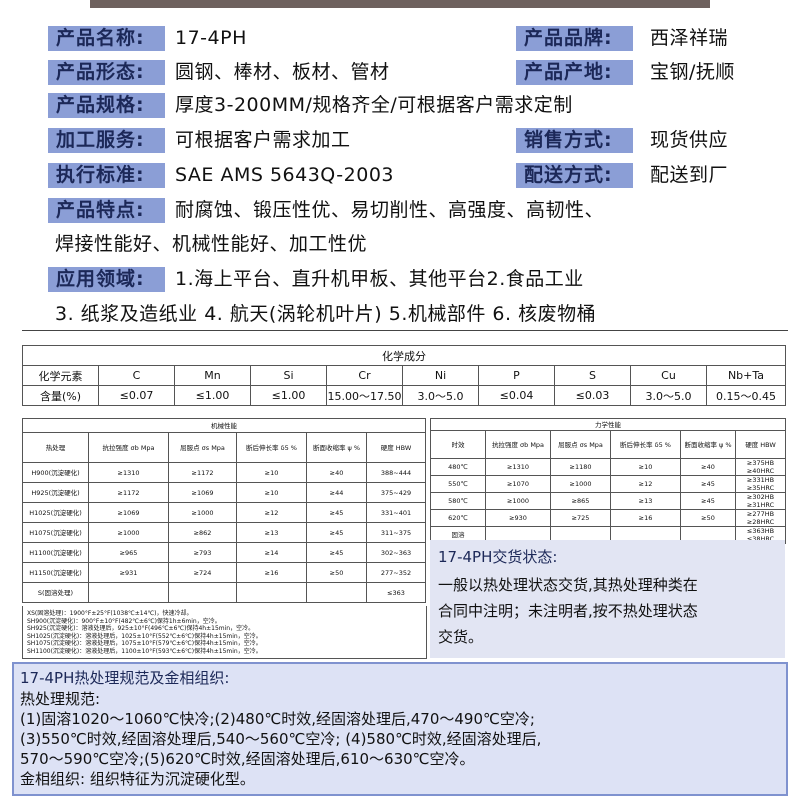  I want to click on table-title: 化学成分, so click(404, 355).